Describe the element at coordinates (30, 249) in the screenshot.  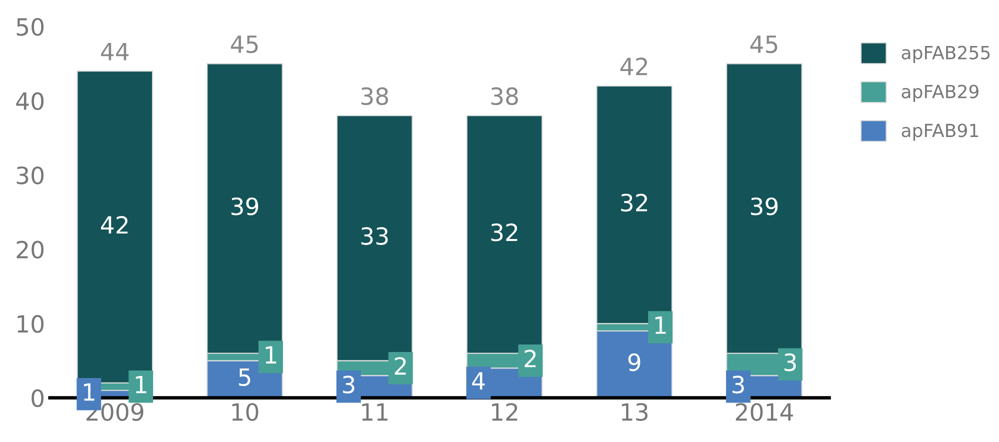
I see `y-tick-label: 20` at that location.